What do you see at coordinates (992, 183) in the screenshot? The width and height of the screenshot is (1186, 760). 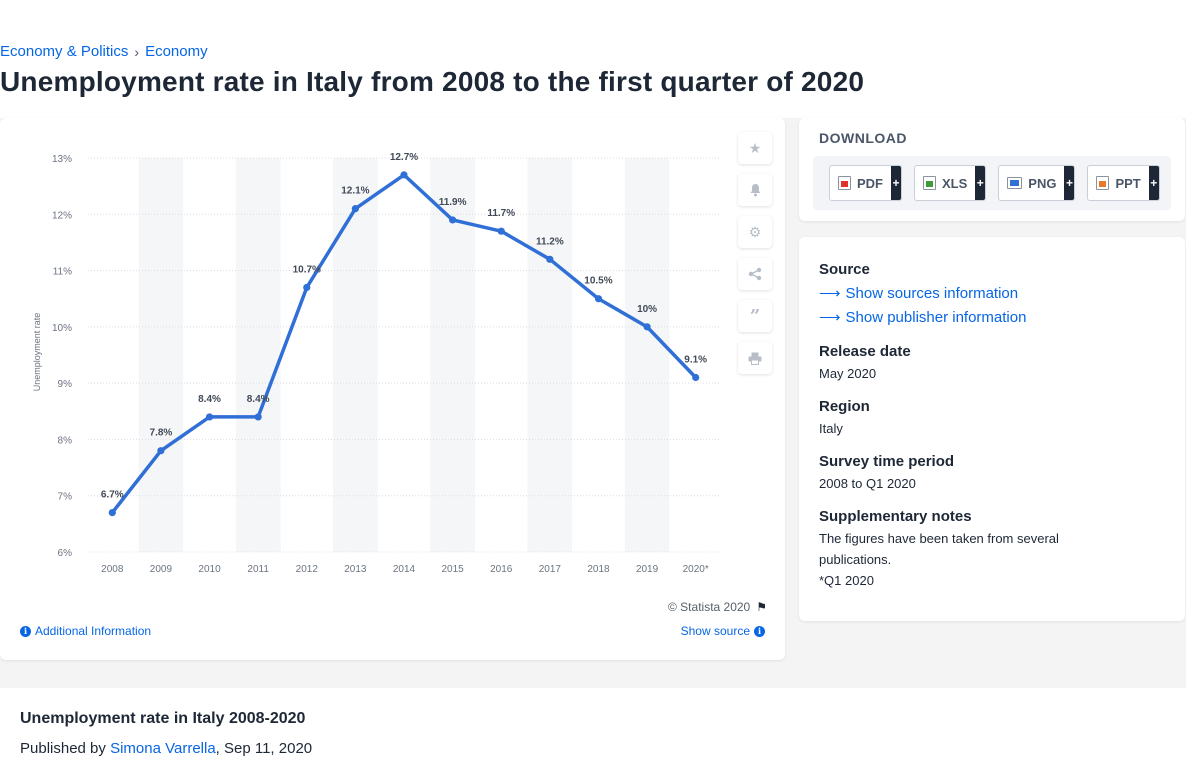 I see `download-buttons: PDF + XLS + PNG + PPT +` at bounding box center [992, 183].